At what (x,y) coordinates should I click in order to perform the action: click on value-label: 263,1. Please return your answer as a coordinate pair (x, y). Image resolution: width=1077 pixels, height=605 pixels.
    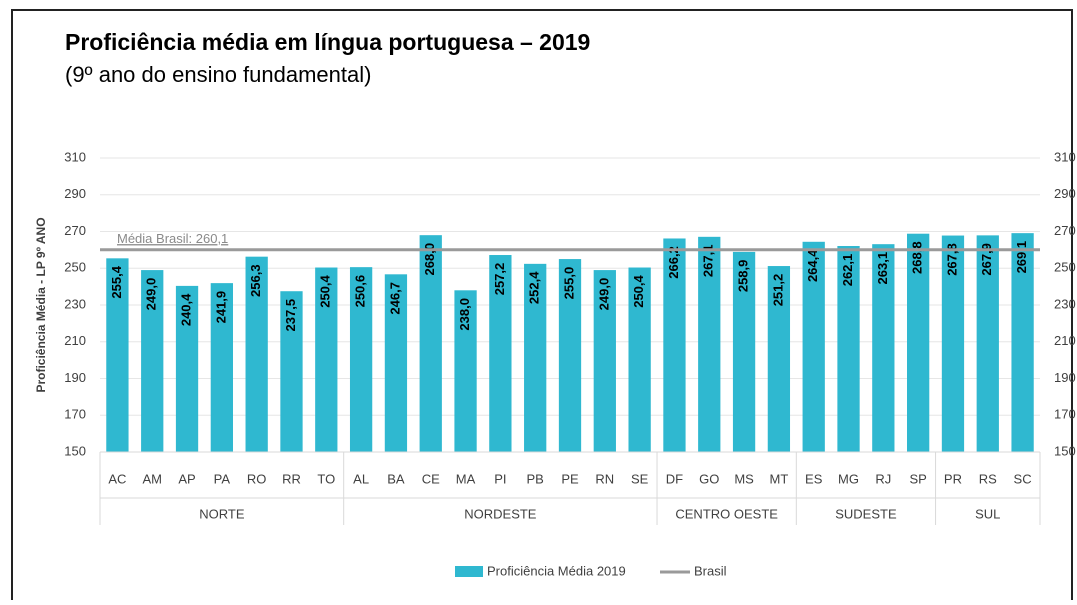
    Looking at the image, I should click on (882, 268).